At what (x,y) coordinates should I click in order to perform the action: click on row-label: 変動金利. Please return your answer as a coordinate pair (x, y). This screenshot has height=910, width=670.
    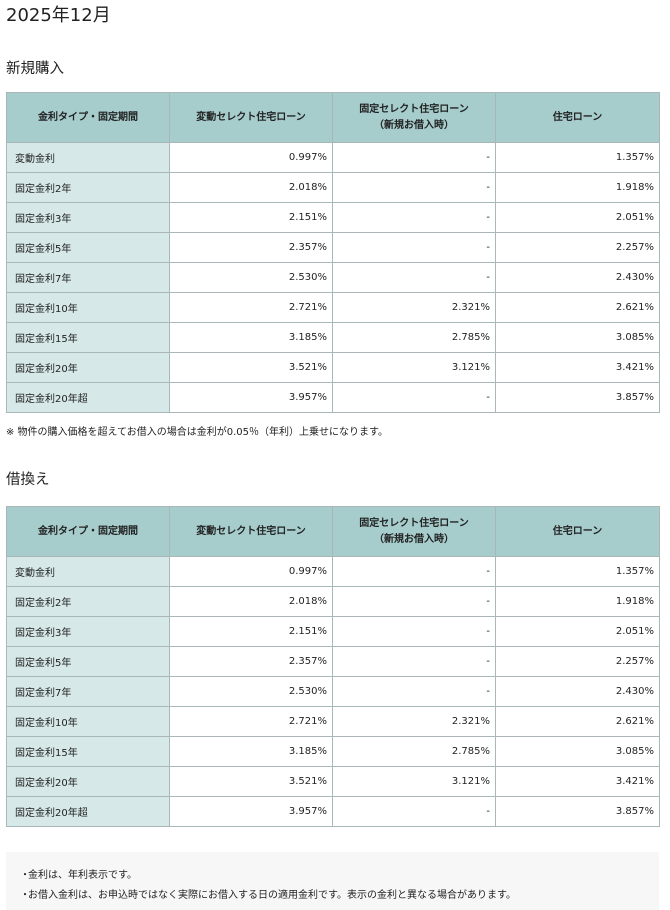
    Looking at the image, I should click on (88, 157).